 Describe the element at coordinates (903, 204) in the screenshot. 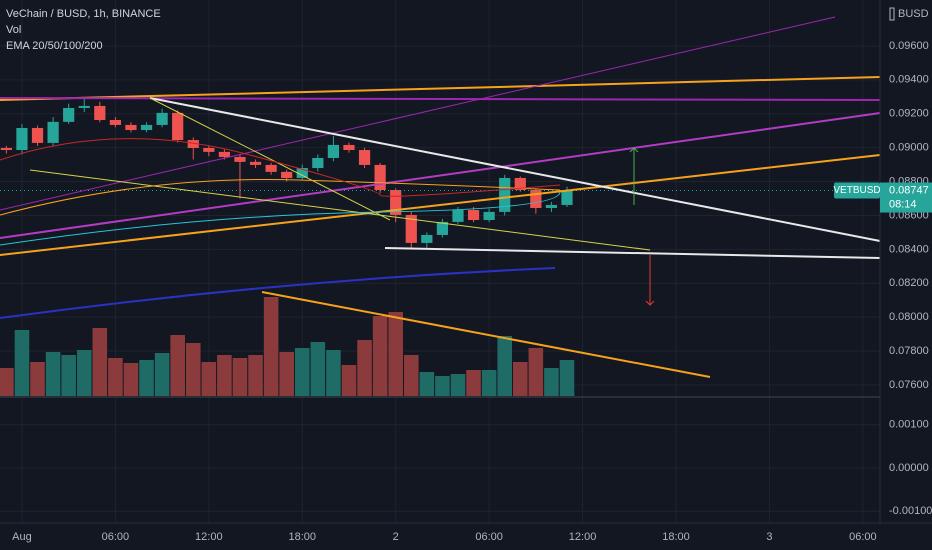

I see `countdown-label: 08:14` at that location.